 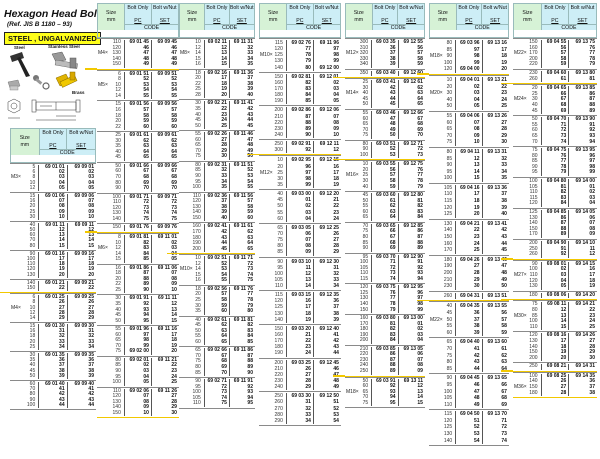 What do you see at coordinates (385, 257) in the screenshot?
I see `pc-code-cell: 69 03 70` at bounding box center [385, 257].